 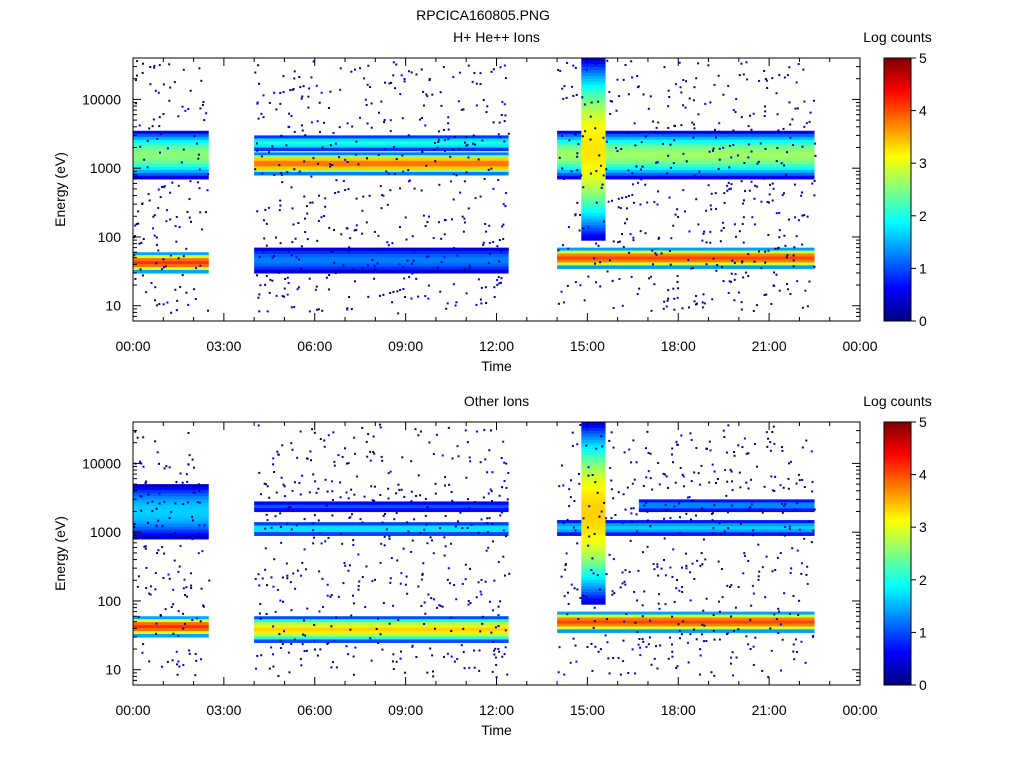 I want to click on panel-title: H+ He++ Ions, so click(x=496, y=37).